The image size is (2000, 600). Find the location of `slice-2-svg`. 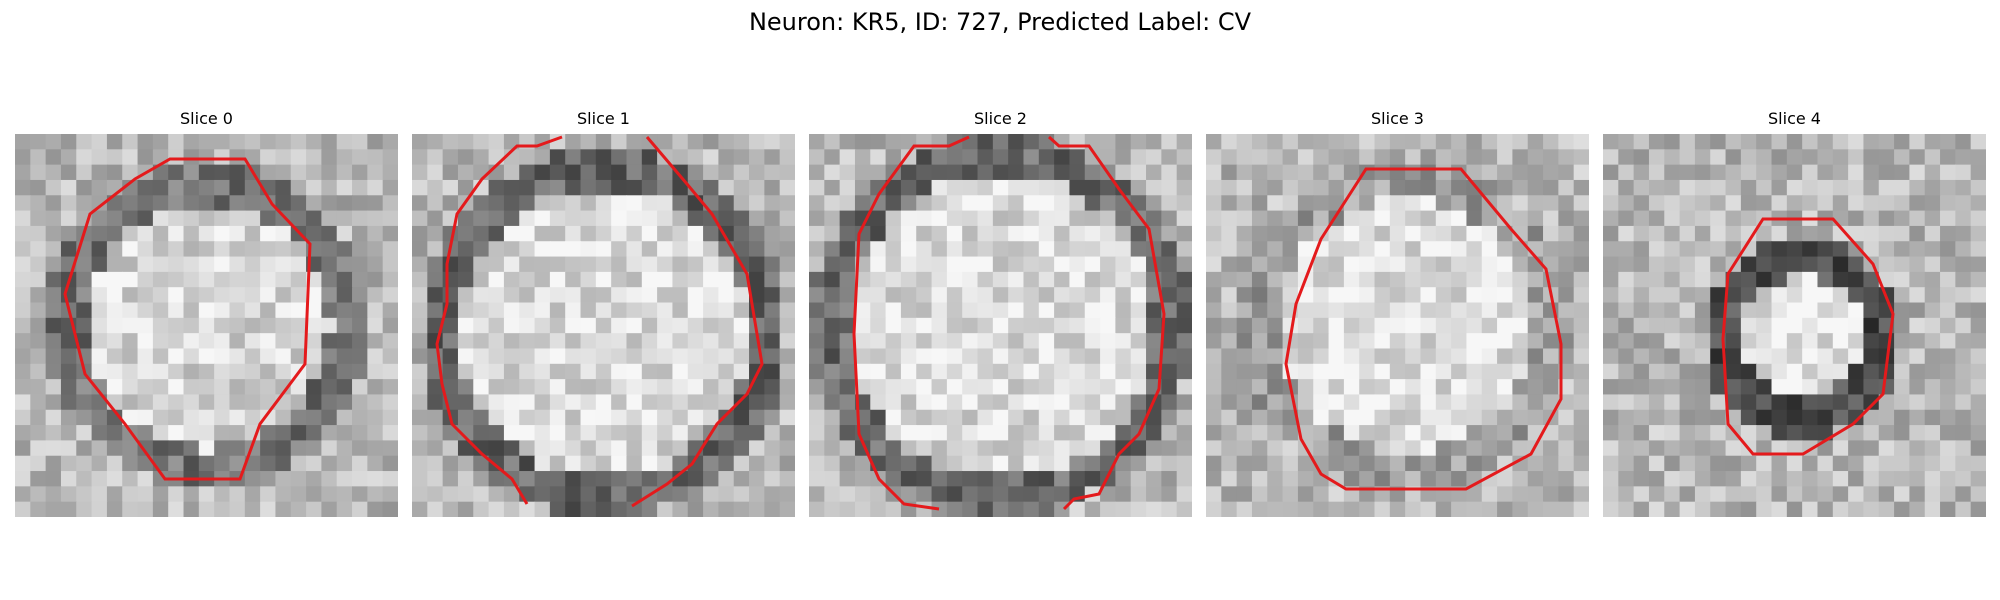

slice-2-svg is located at coordinates (1000, 325).